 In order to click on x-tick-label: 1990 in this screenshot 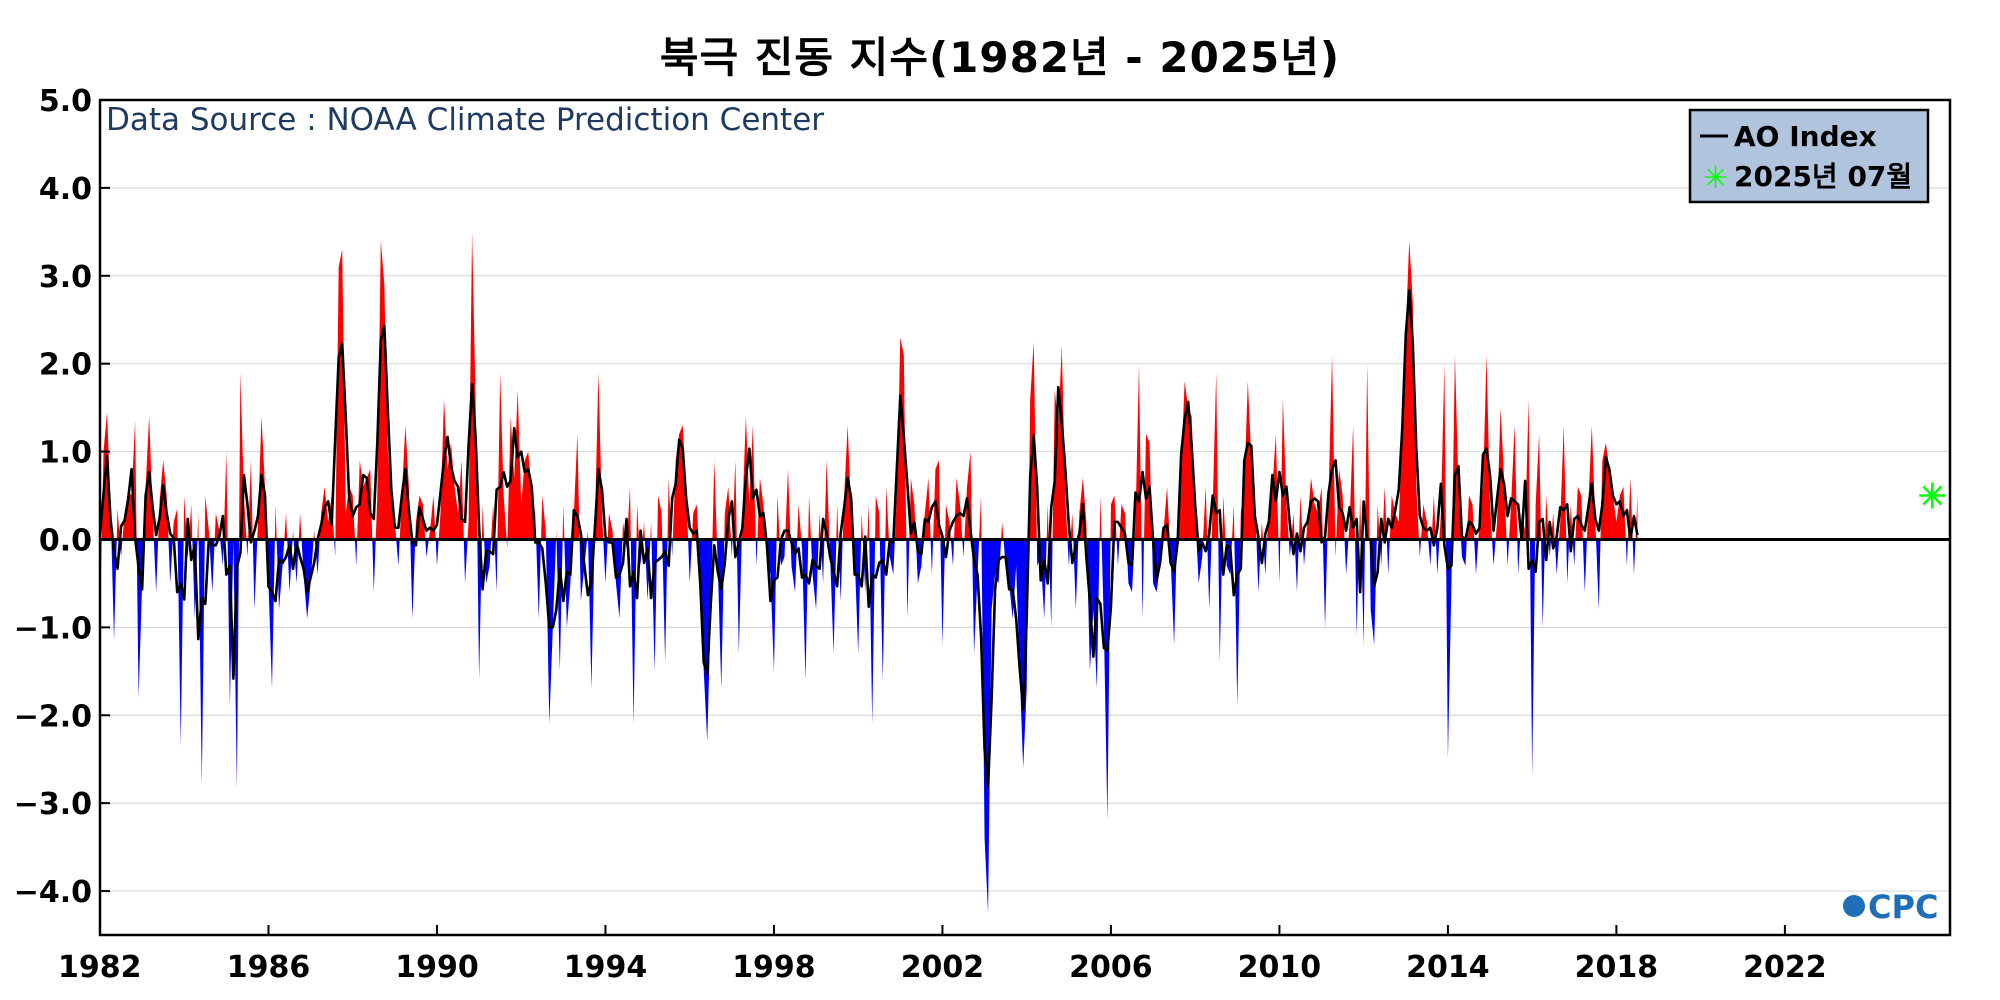, I will do `click(437, 967)`.